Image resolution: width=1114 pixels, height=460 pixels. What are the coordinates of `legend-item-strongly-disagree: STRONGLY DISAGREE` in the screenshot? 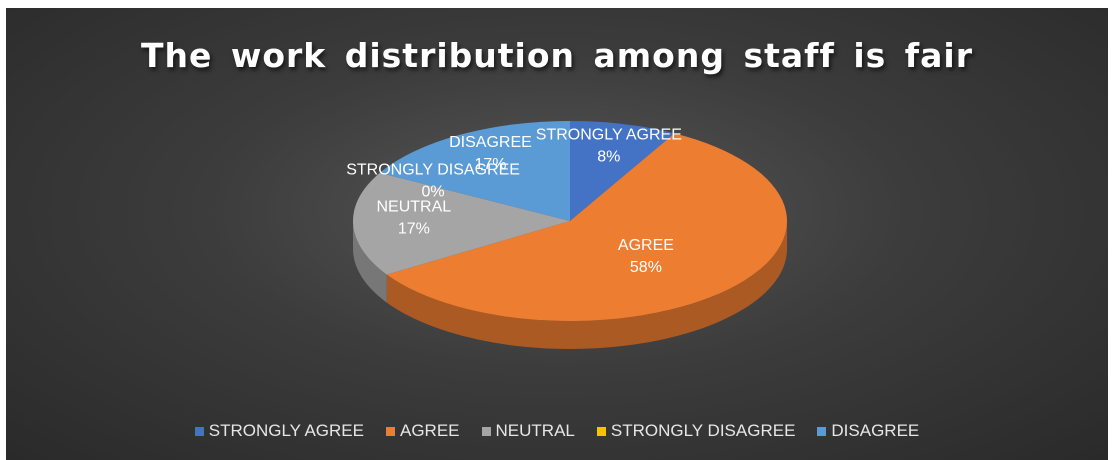 It's located at (696, 431).